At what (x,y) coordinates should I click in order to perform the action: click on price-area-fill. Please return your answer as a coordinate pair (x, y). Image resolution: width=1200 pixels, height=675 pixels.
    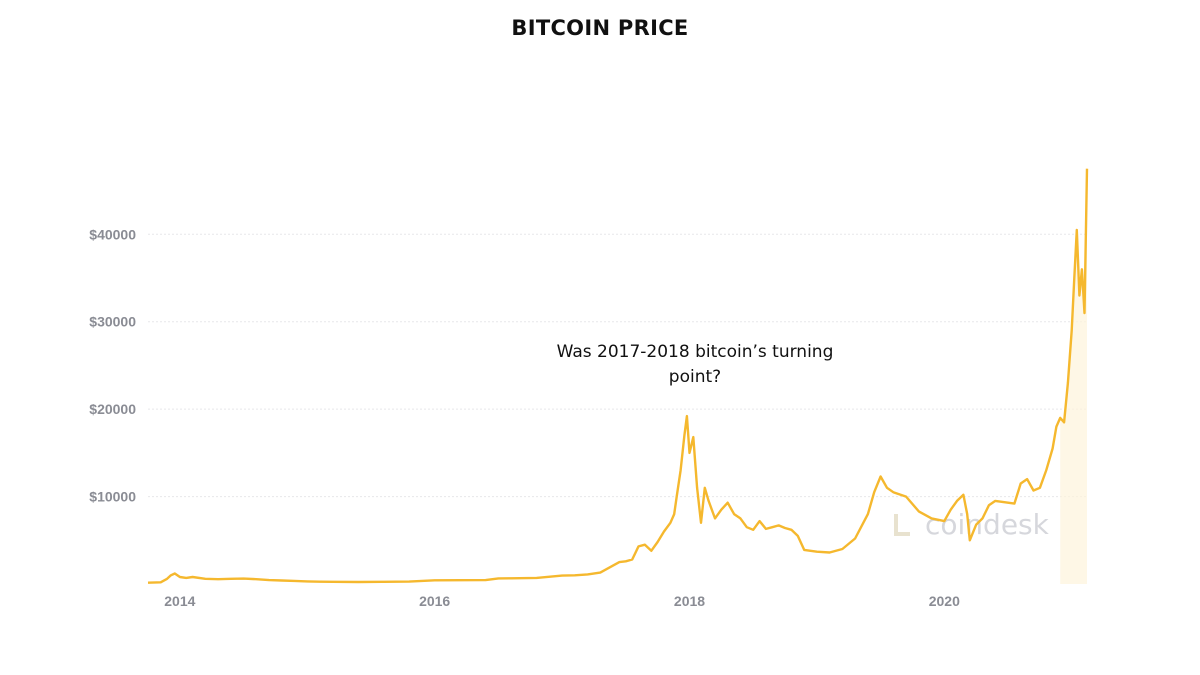
    Looking at the image, I should click on (1073, 376).